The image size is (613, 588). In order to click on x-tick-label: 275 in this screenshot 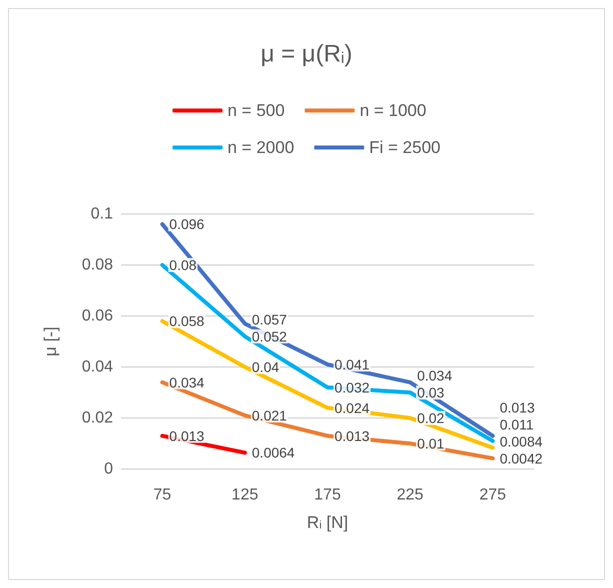, I will do `click(492, 495)`.